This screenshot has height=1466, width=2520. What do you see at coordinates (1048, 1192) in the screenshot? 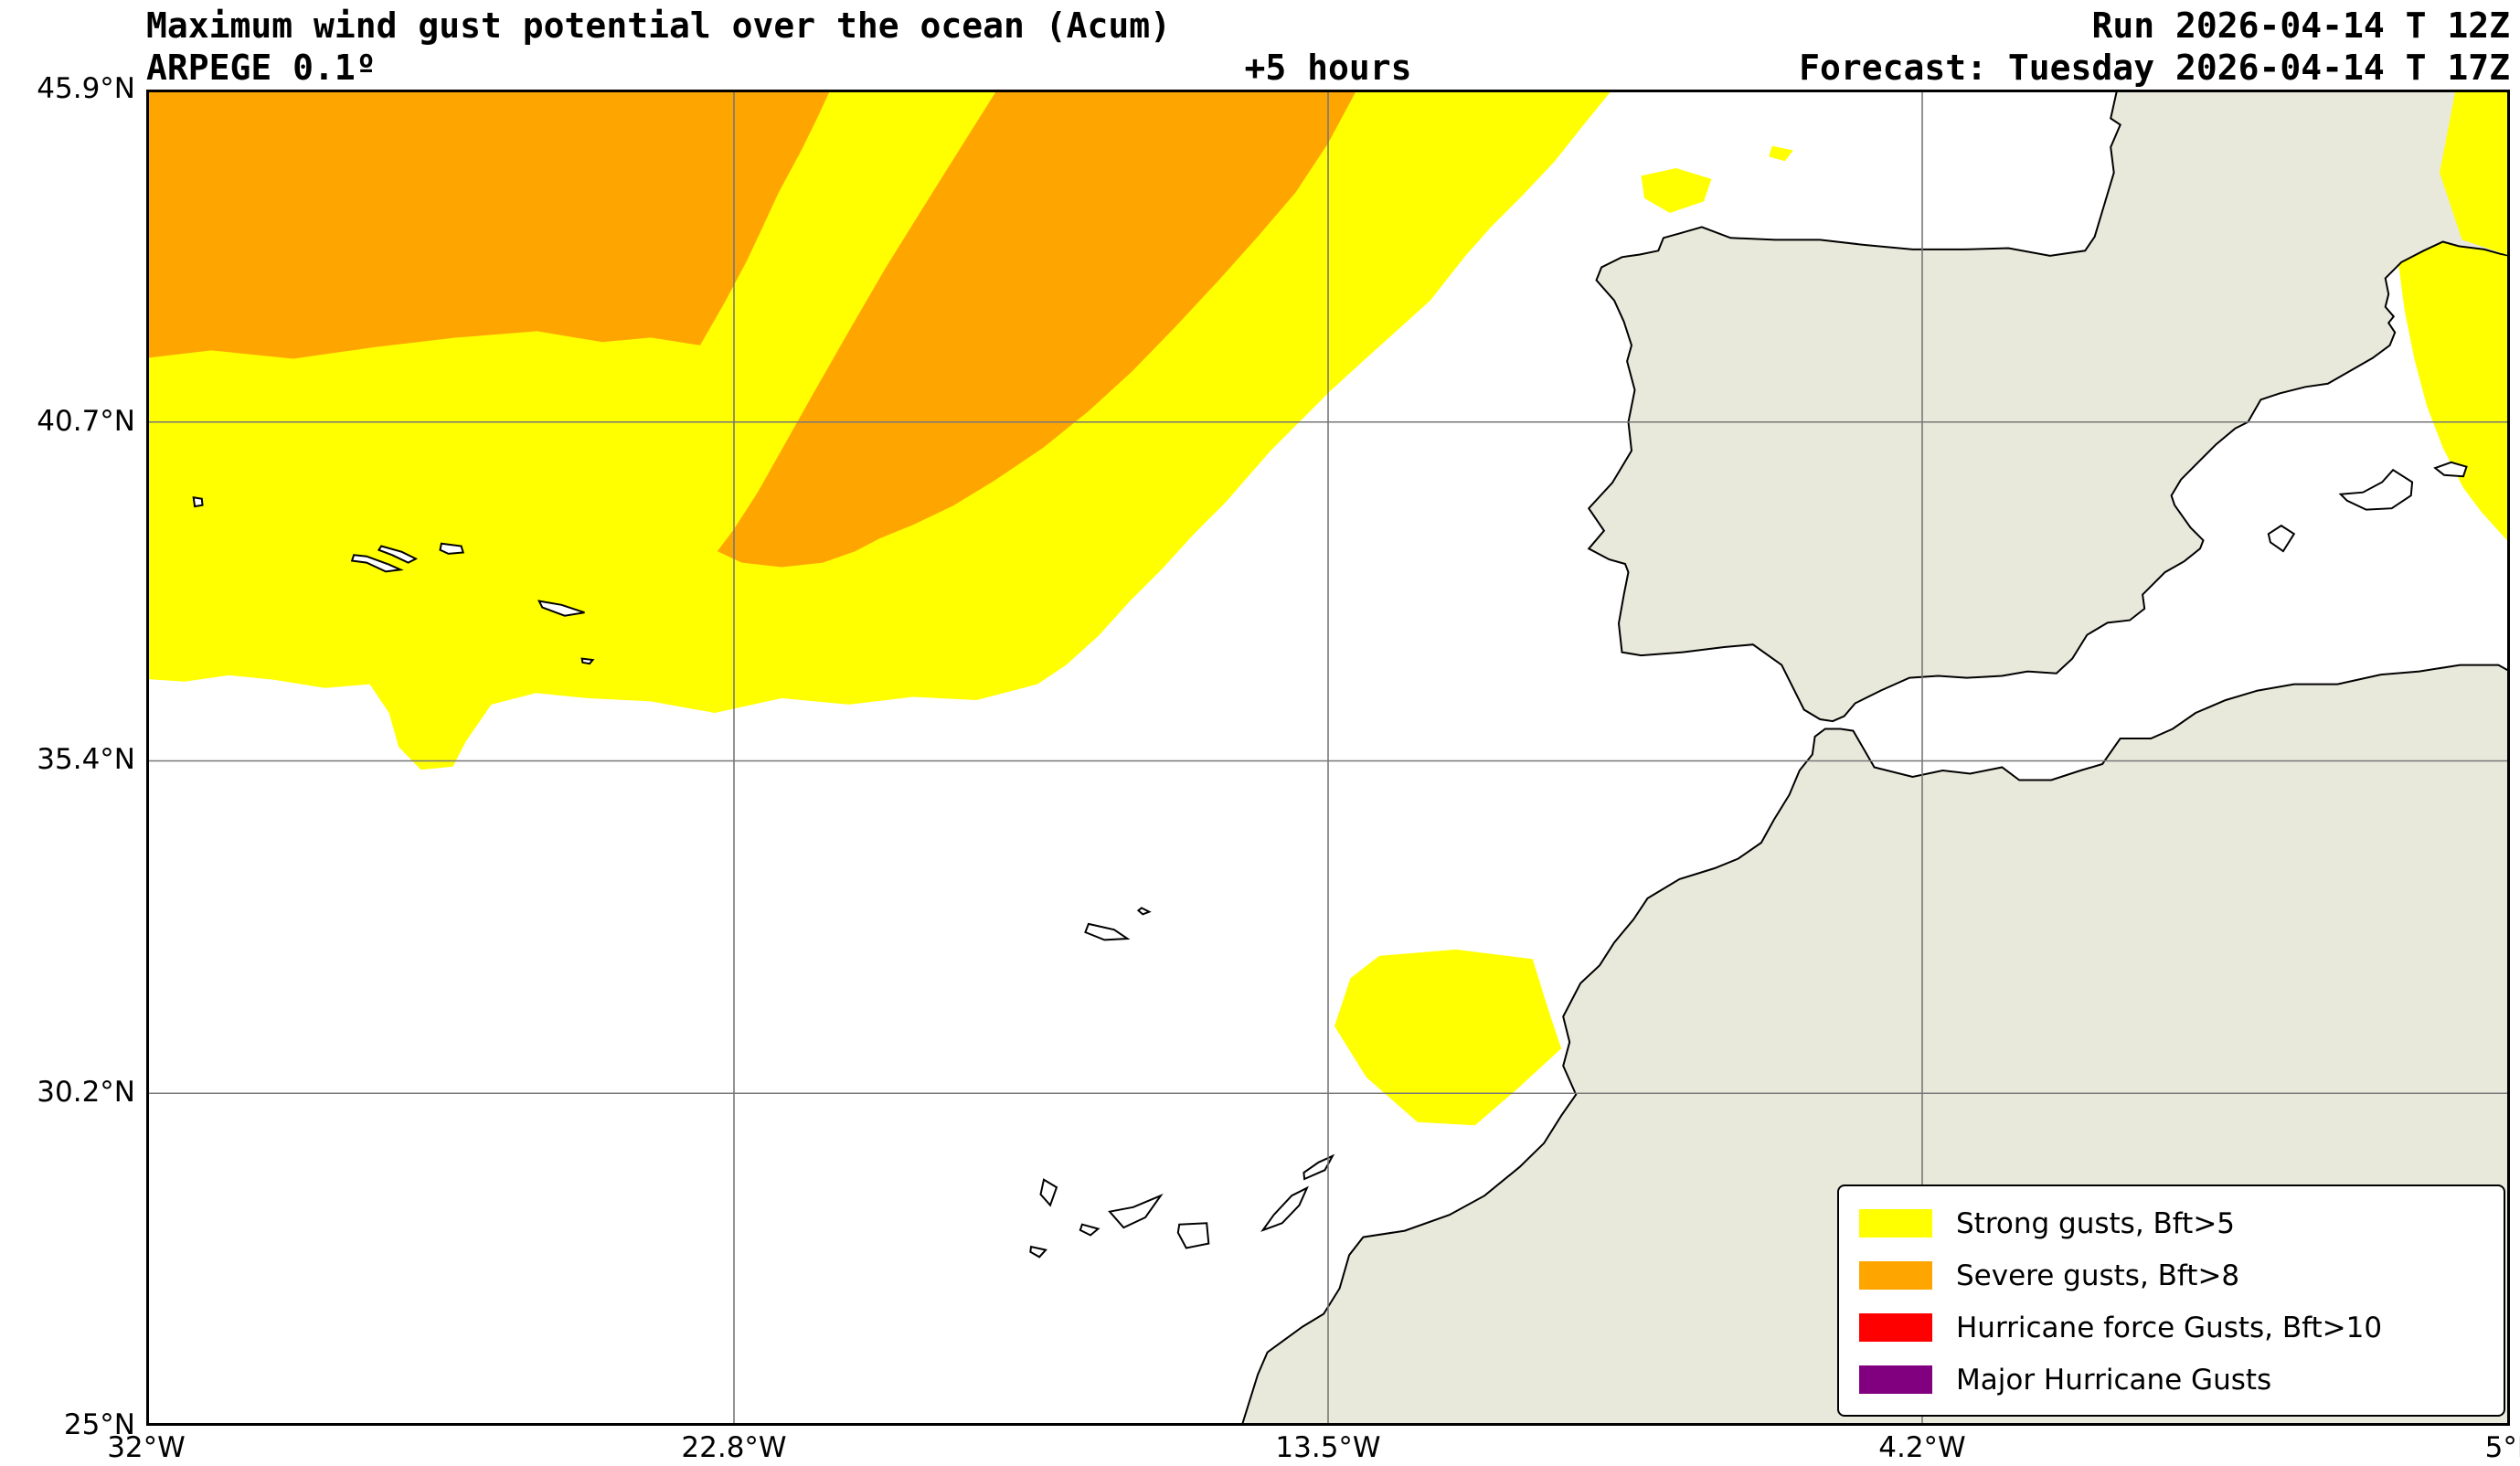
I see `island-la-palma` at bounding box center [1048, 1192].